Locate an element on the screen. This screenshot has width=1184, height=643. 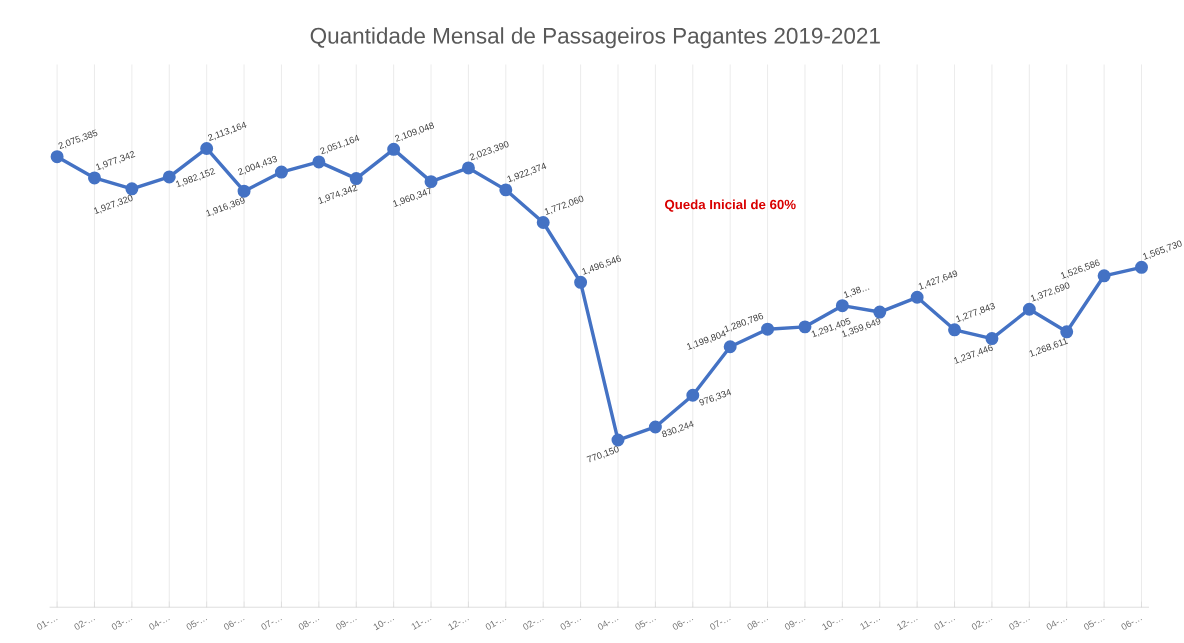
annotation: Queda Inicial de 60% is located at coordinates (730, 205).